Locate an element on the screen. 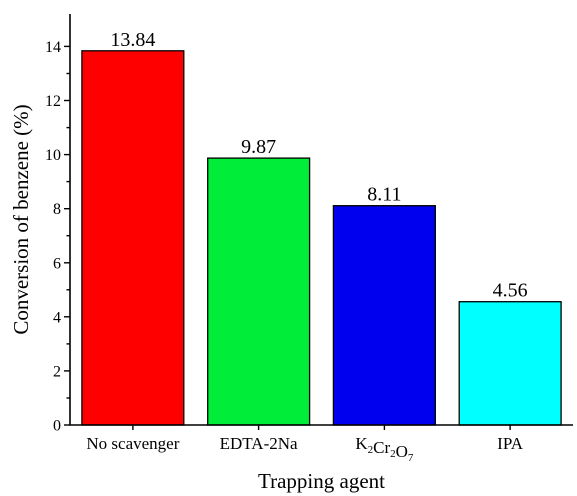 The height and width of the screenshot is (496, 577). y-tick-label-12: 12 is located at coordinates (53, 101).